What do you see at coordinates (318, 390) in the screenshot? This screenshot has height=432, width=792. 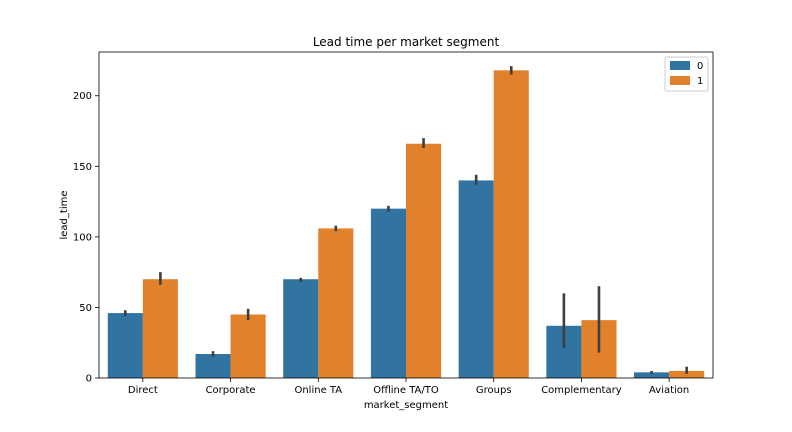 I see `x-tick-label: Online TA` at bounding box center [318, 390].